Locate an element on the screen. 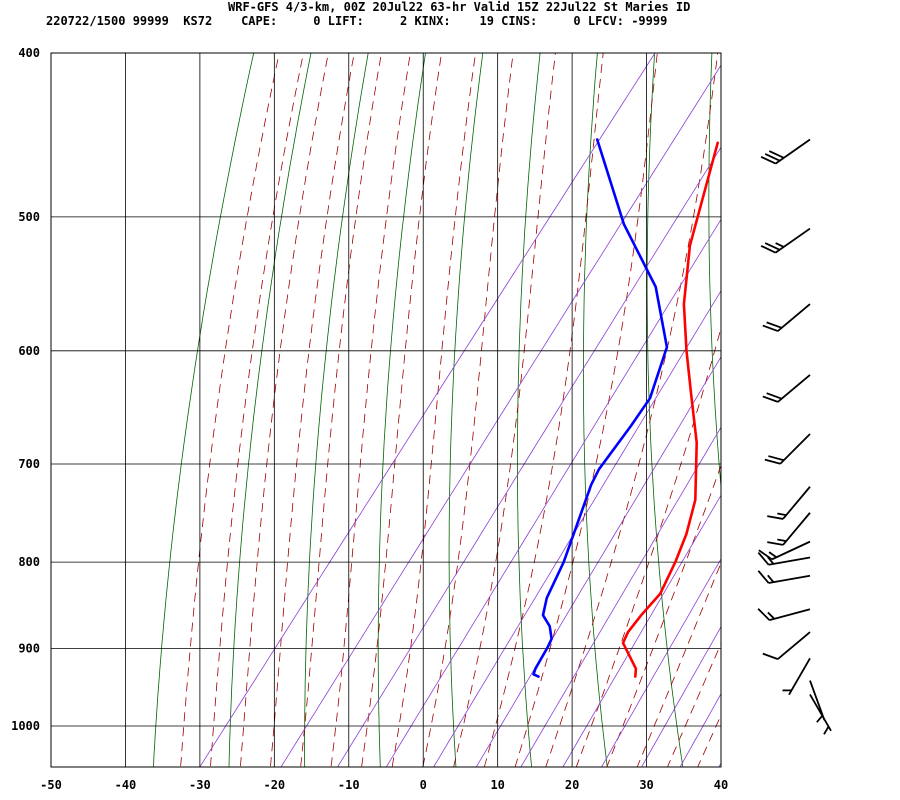 This screenshot has width=900, height=800. temperature-line is located at coordinates (670, 409).